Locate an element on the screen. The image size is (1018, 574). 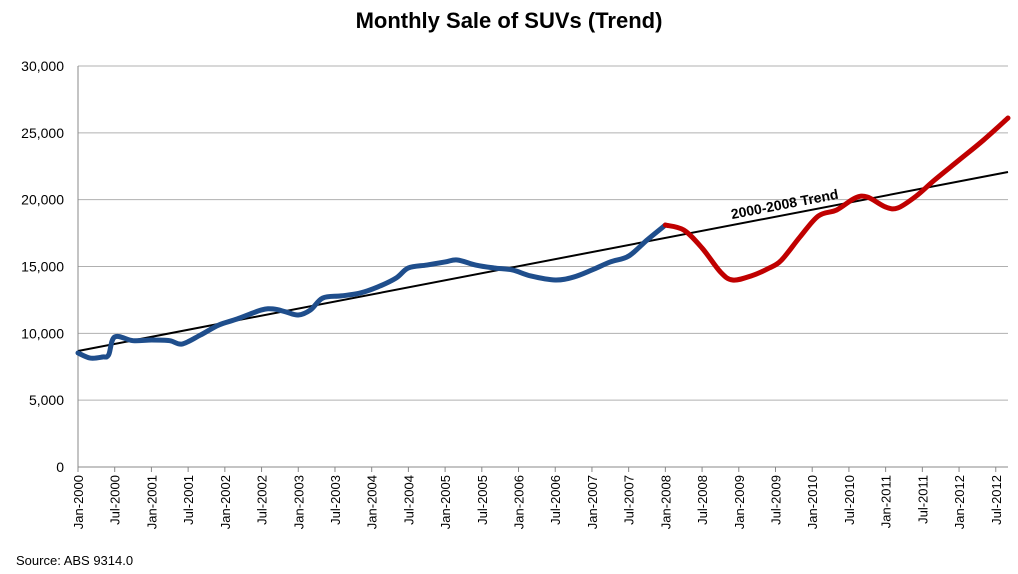
source-note: Source: ABS 9314.0 is located at coordinates (75, 560).